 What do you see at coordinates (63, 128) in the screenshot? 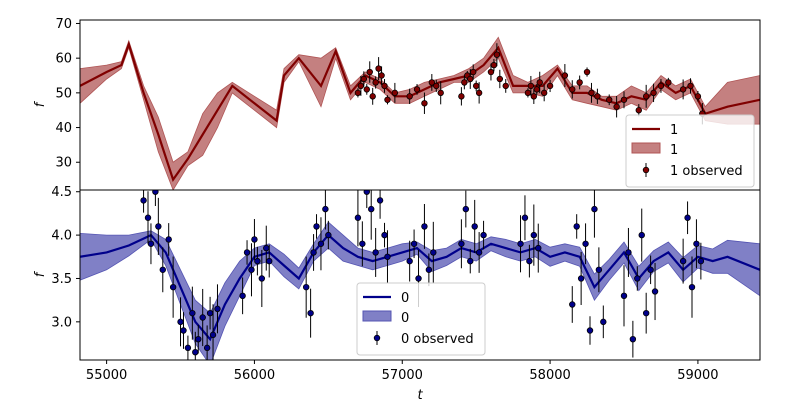
I see `y-tick-label: 40` at bounding box center [63, 128].